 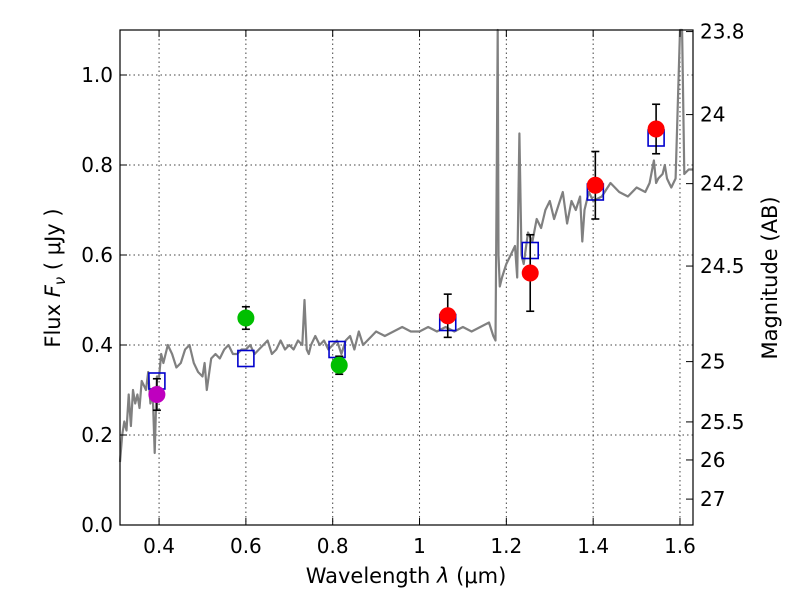 I want to click on x-tick-label: 0.4, so click(x=159, y=546).